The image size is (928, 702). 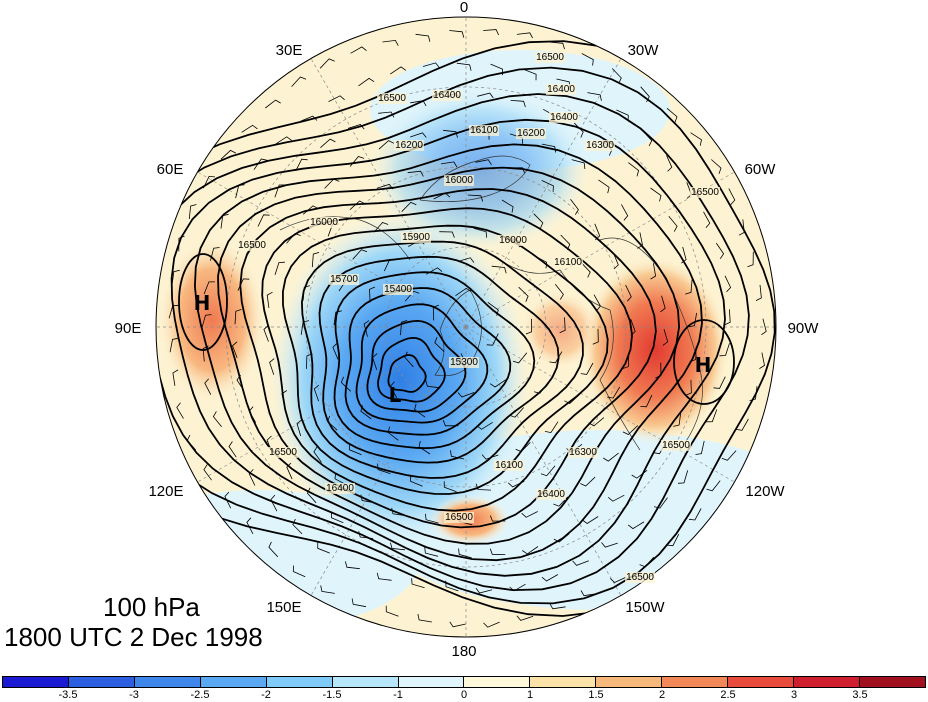 What do you see at coordinates (398, 695) in the screenshot?
I see `colorbar-tick-label: -1` at bounding box center [398, 695].